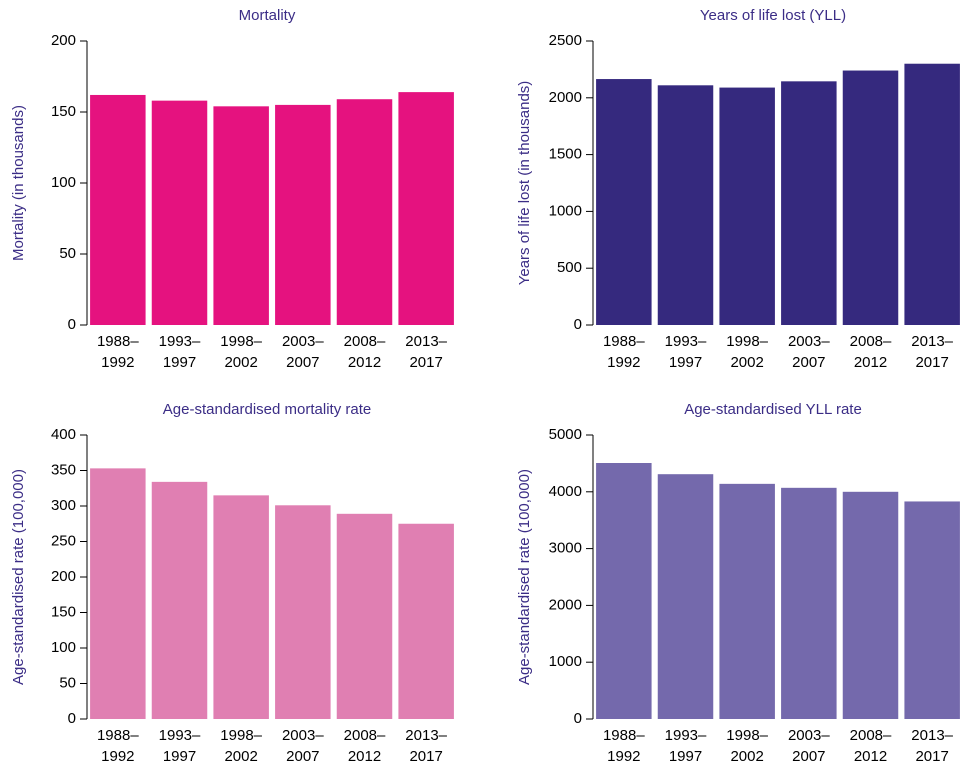 This screenshot has width=970, height=770. What do you see at coordinates (565, 40) in the screenshot?
I see `y-tick-label: 2500` at bounding box center [565, 40].